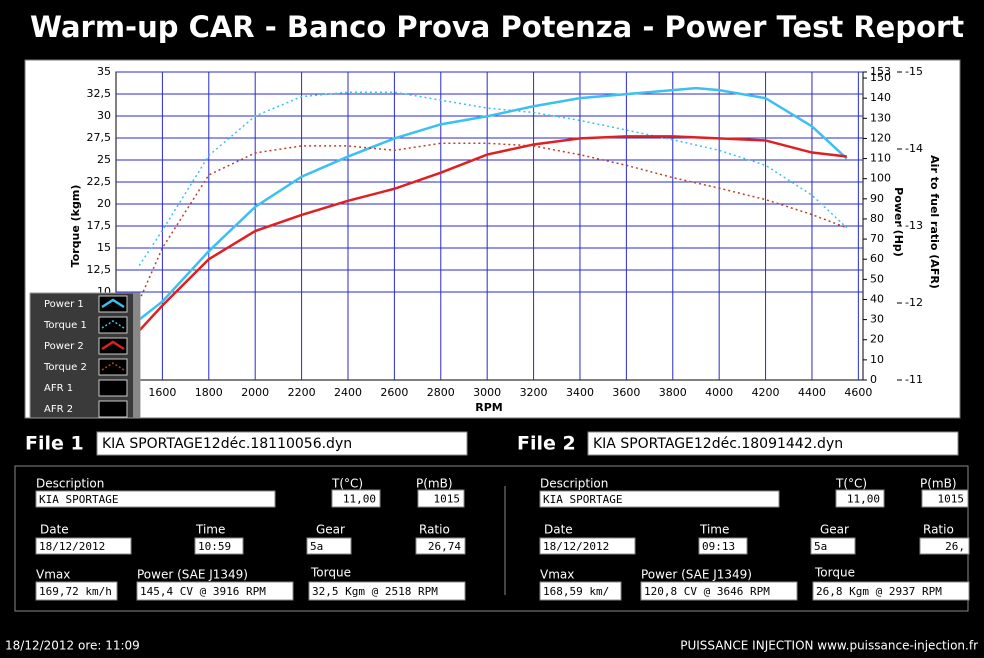  I want to click on y2-tick-label: 120, so click(880, 137).